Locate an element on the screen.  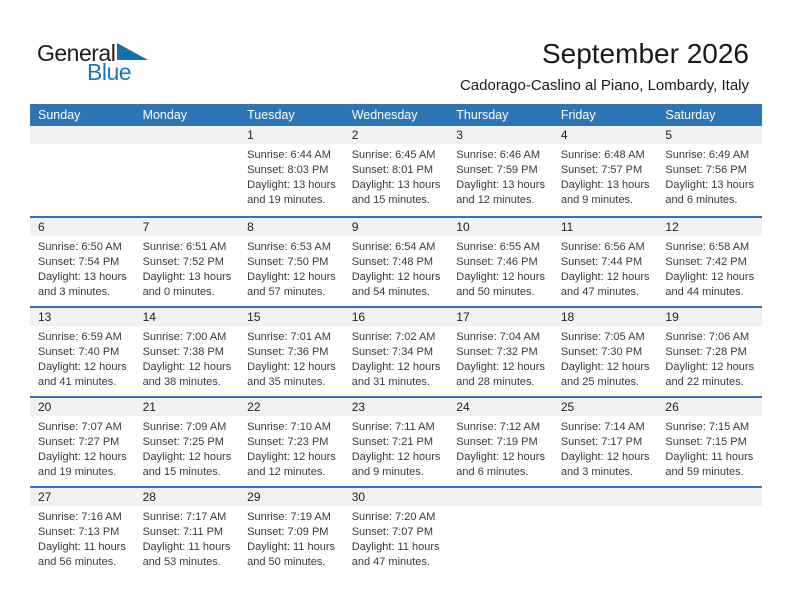
cell-line: and 19 minutes. is located at coordinates (286, 200).